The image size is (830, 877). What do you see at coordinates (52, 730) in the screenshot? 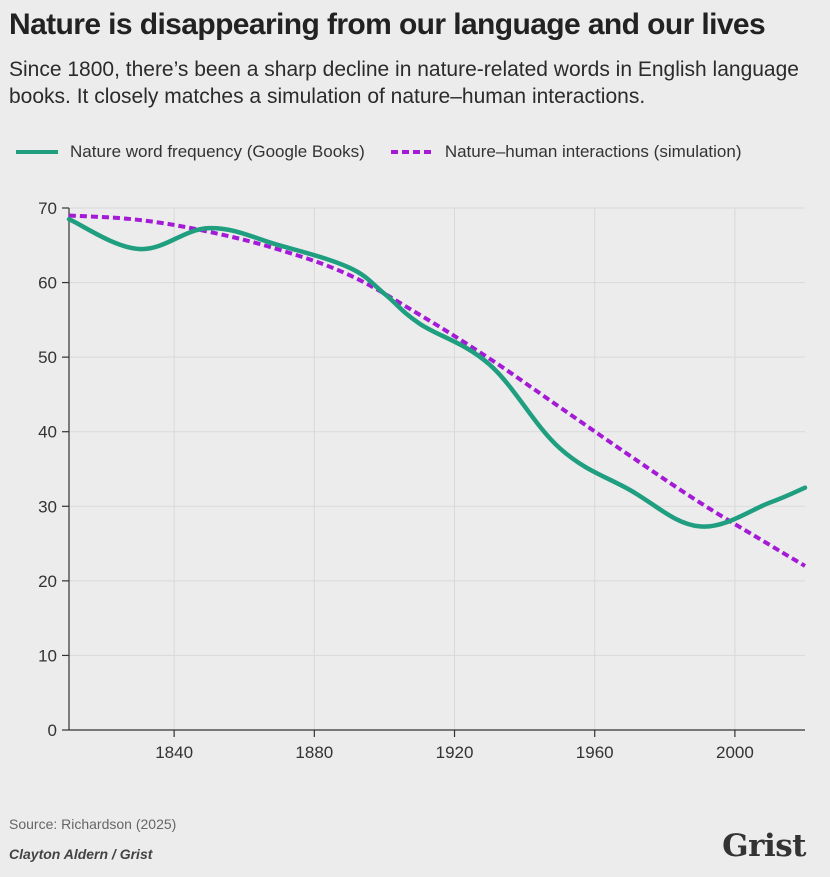
I see `y-tick-label: 0` at bounding box center [52, 730].